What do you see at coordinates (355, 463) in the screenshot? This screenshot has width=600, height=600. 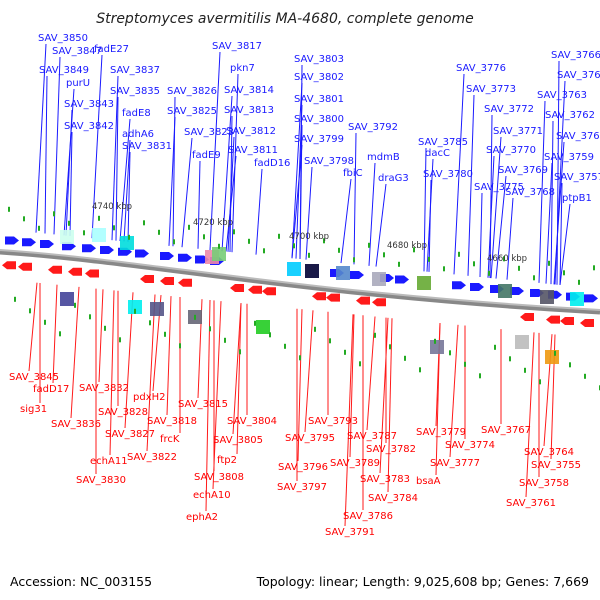 I see `gene-label-bottom: SAV_3789` at bounding box center [355, 463].